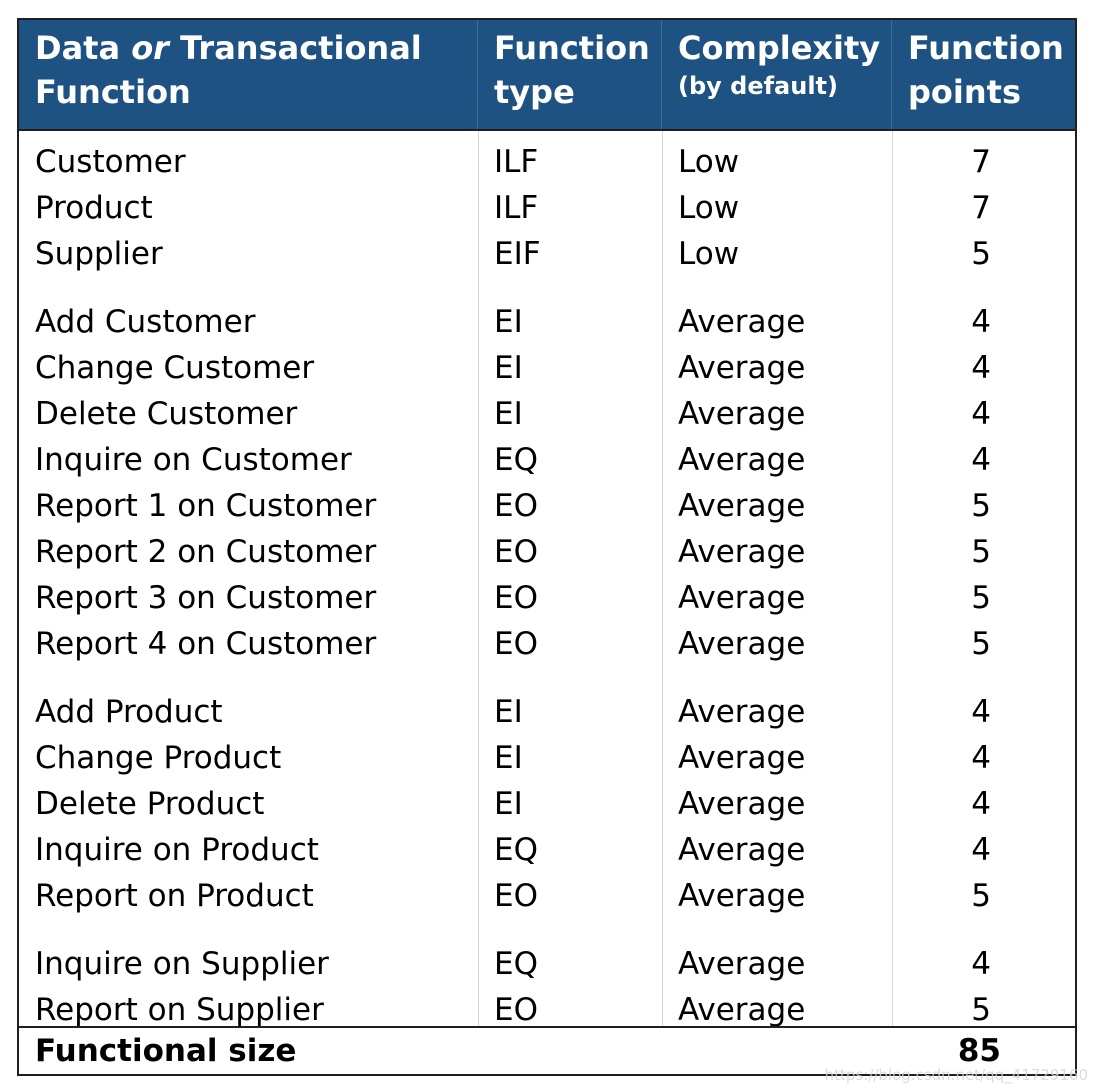 The width and height of the screenshot is (1098, 1090). Describe the element at coordinates (547, 712) in the screenshot. I see `table-row: Add Product EI Average 4` at that location.